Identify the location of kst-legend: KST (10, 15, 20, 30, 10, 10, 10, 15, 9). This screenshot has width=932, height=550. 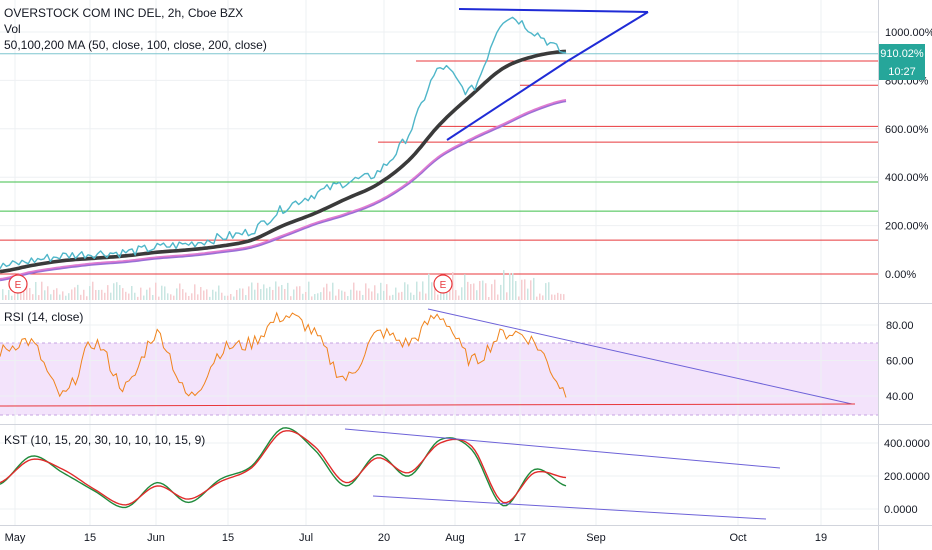
(105, 440).